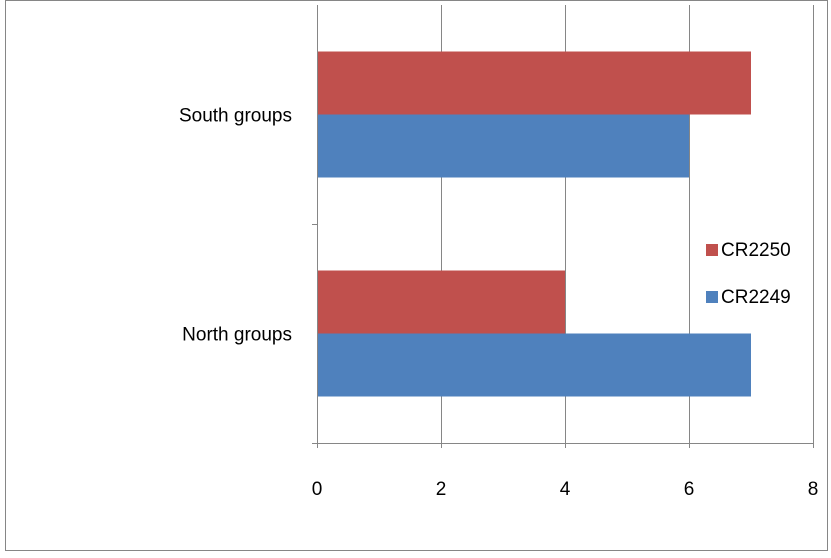  Describe the element at coordinates (565, 489) in the screenshot. I see `x-tick-label-4: 4` at that location.